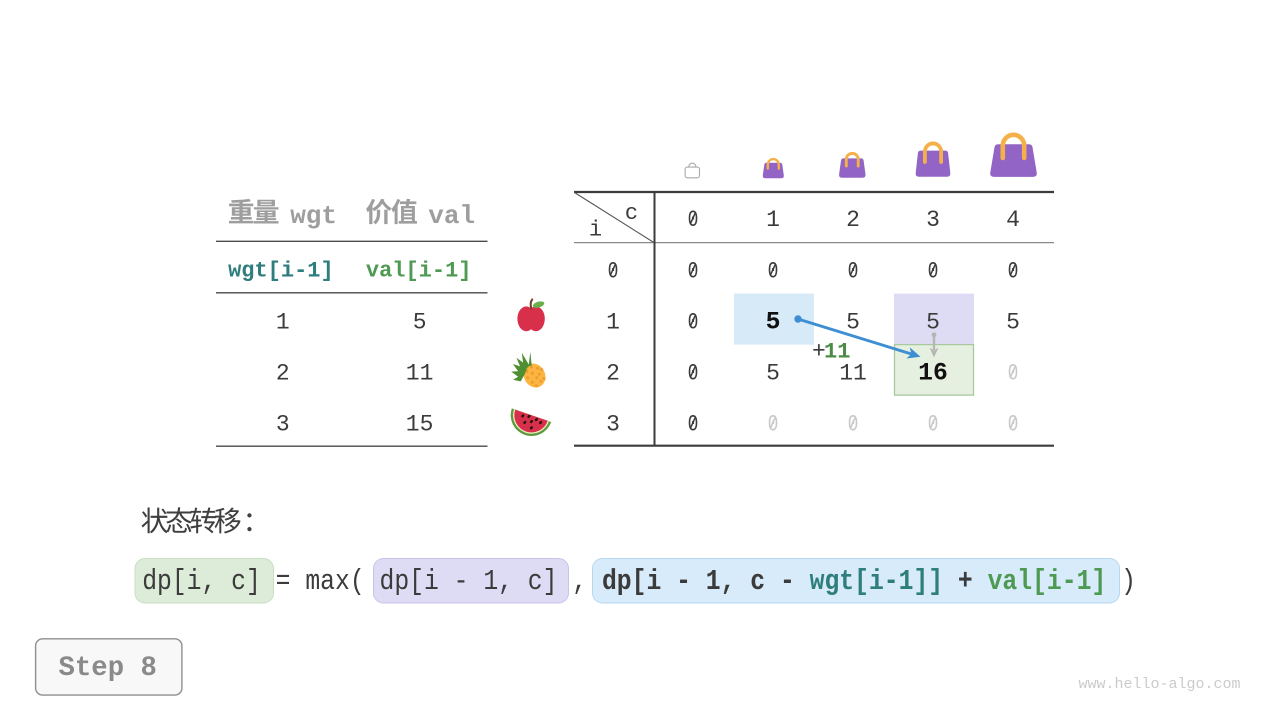  Describe the element at coordinates (313, 216) in the screenshot. I see `svg-text: wgt` at that location.